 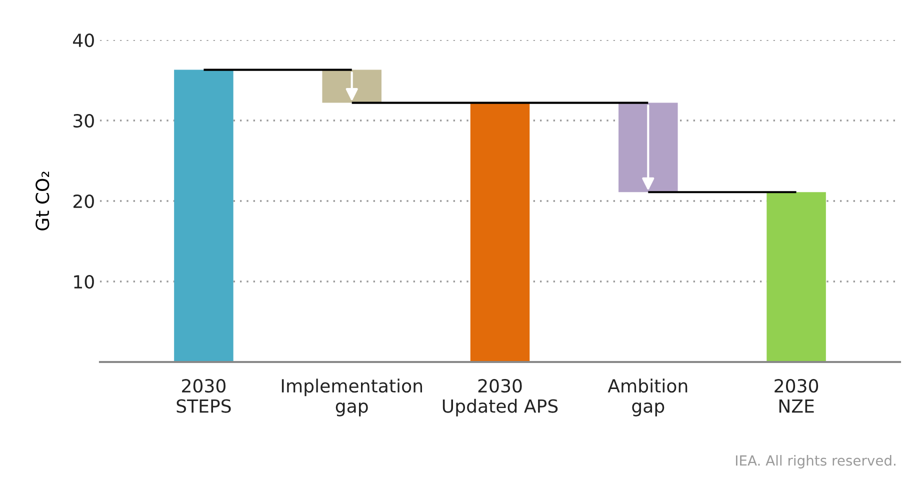 What do you see at coordinates (84, 121) in the screenshot?
I see `y-tick-label: 30` at bounding box center [84, 121].